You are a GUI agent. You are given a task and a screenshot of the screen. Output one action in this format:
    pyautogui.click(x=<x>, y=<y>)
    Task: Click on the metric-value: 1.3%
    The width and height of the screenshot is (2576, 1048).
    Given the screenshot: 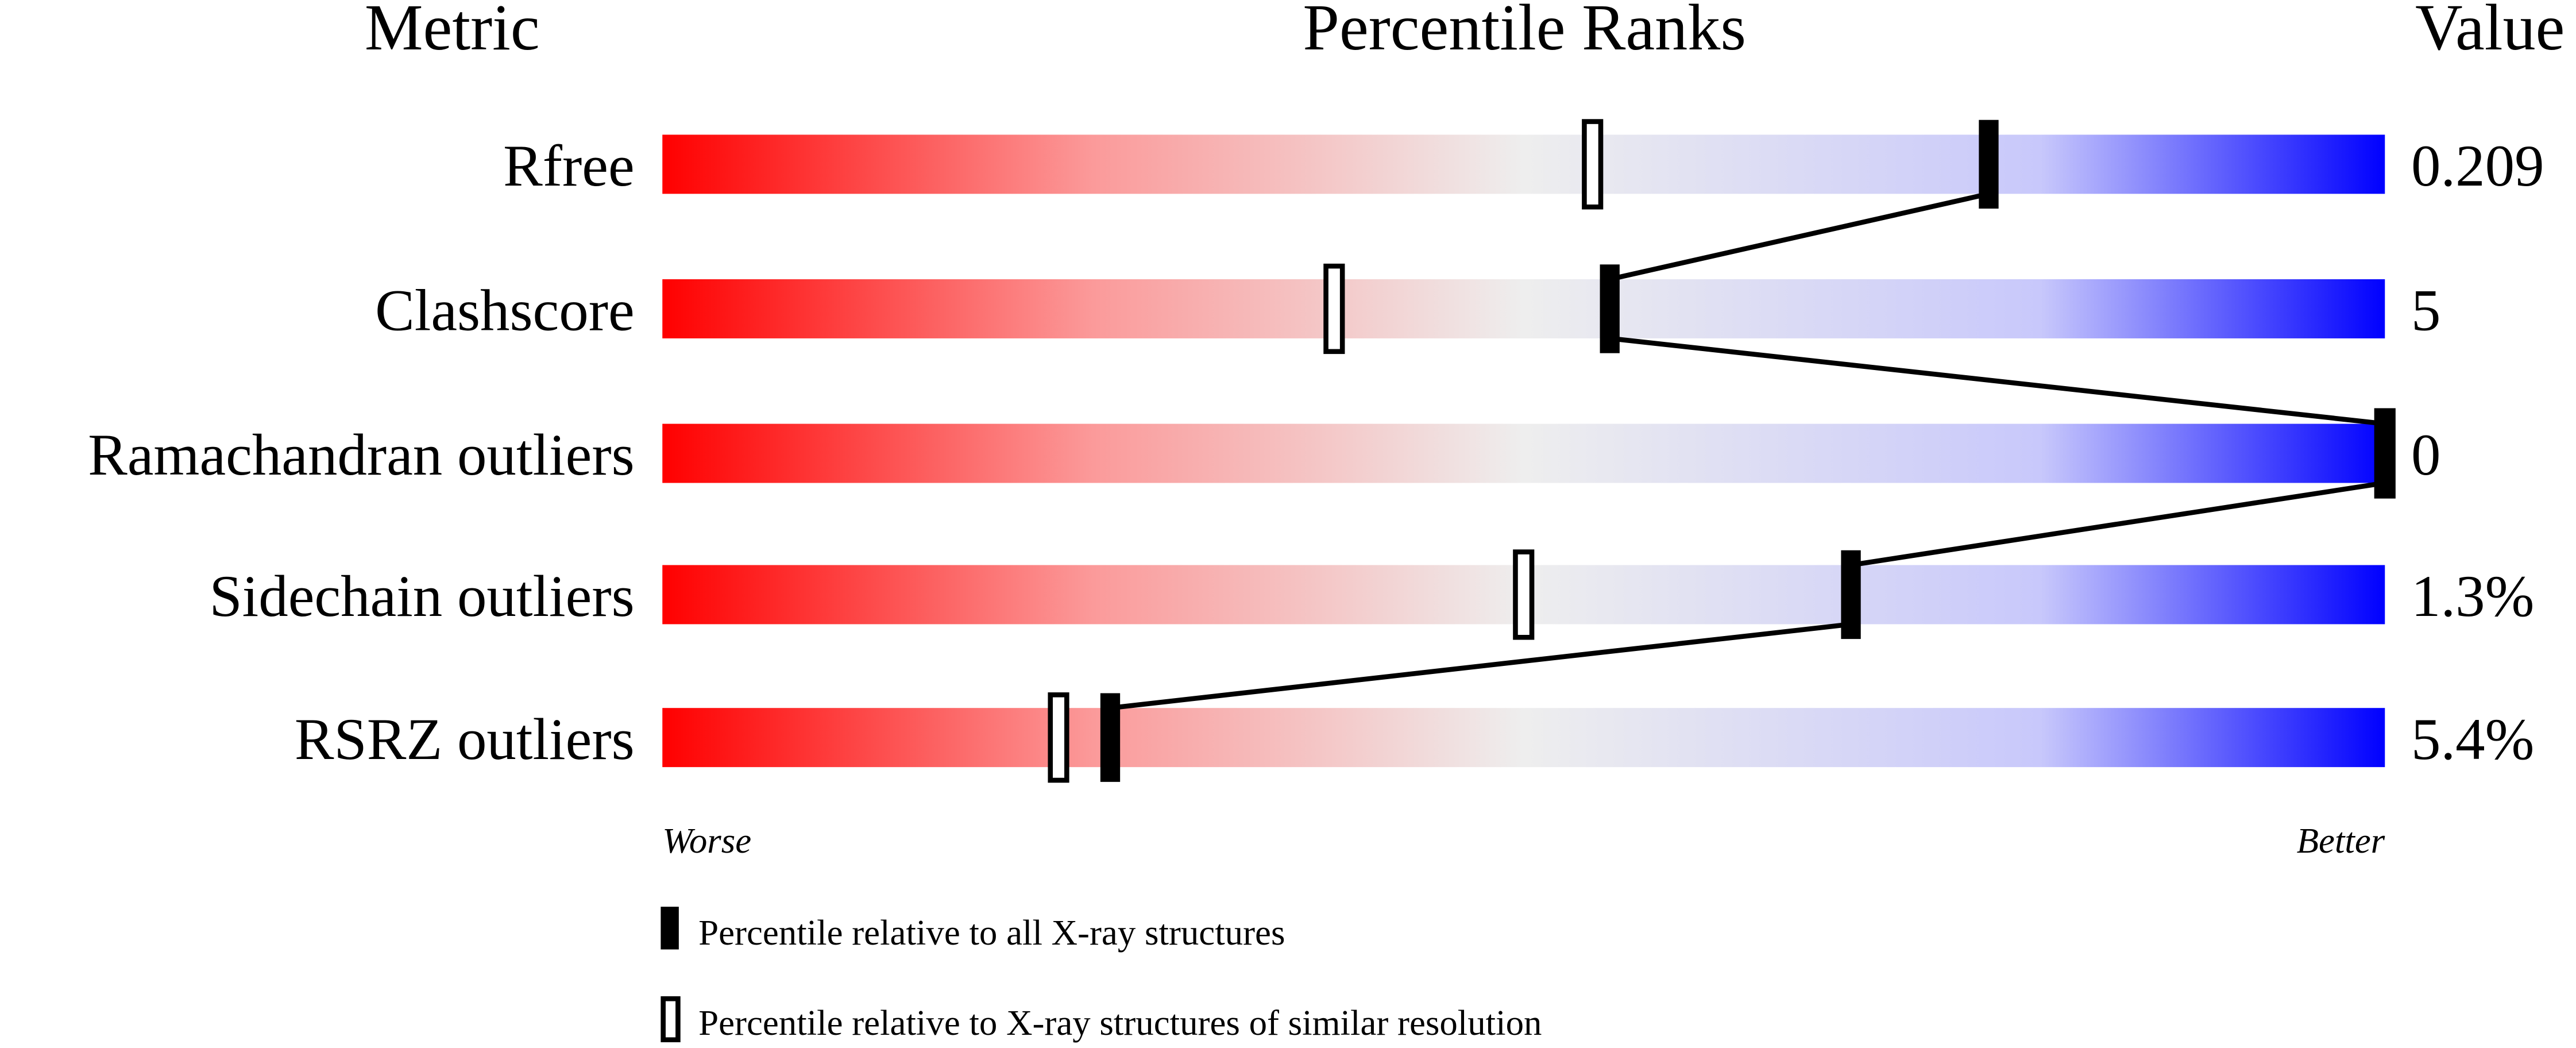 What is the action you would take?
    pyautogui.click(x=2472, y=597)
    